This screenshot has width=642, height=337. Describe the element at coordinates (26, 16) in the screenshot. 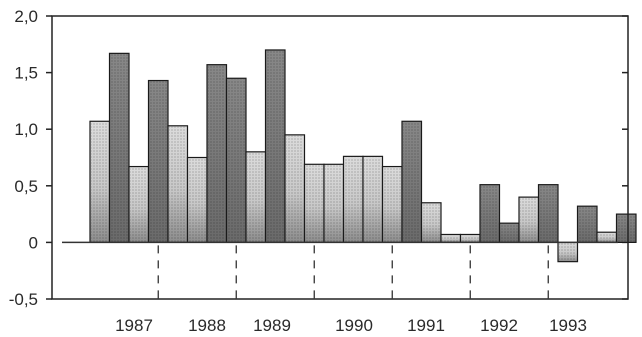

I see `y-tick-label: 2,0` at that location.